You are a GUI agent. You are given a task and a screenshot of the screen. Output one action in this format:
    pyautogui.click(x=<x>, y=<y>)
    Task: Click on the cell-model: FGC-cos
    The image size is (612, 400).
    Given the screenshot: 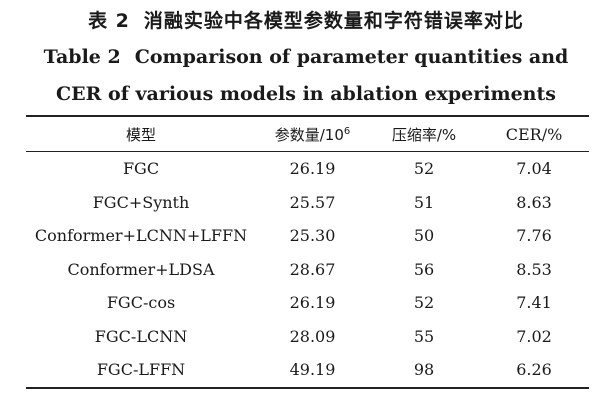 What is the action you would take?
    pyautogui.click(x=141, y=303)
    